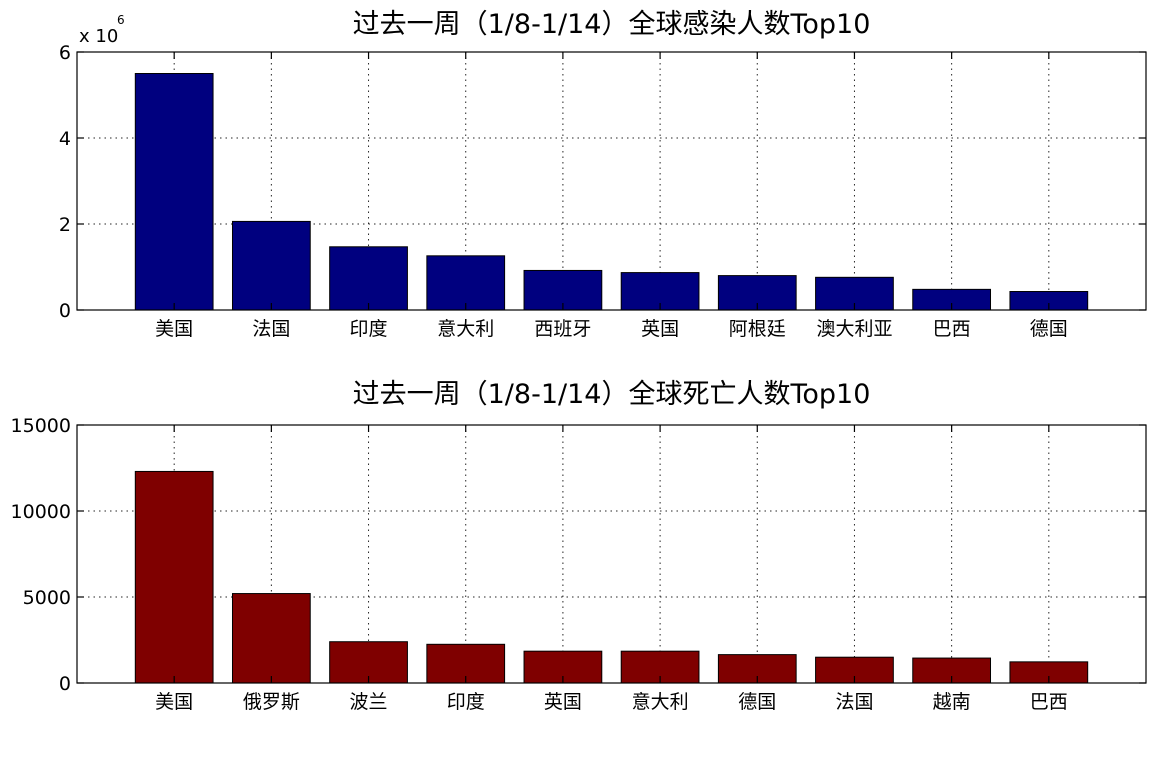 Image resolution: width=1170 pixels, height=769 pixels. I want to click on infections-ytick-label: 4, so click(65, 139).